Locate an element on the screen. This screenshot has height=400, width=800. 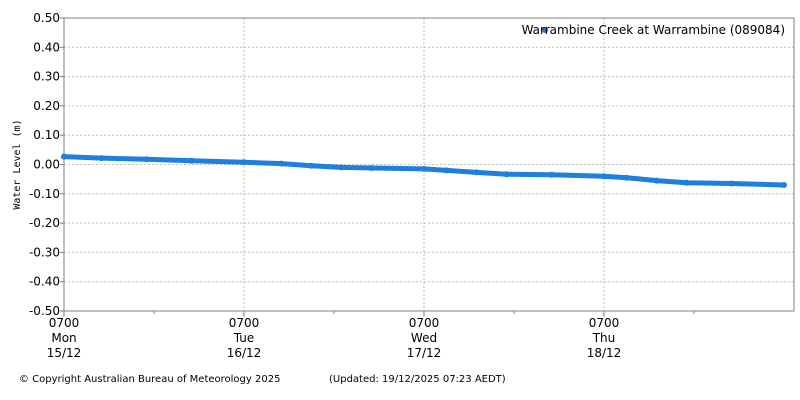
y-tick-label: -0.50 is located at coordinates (44, 311).